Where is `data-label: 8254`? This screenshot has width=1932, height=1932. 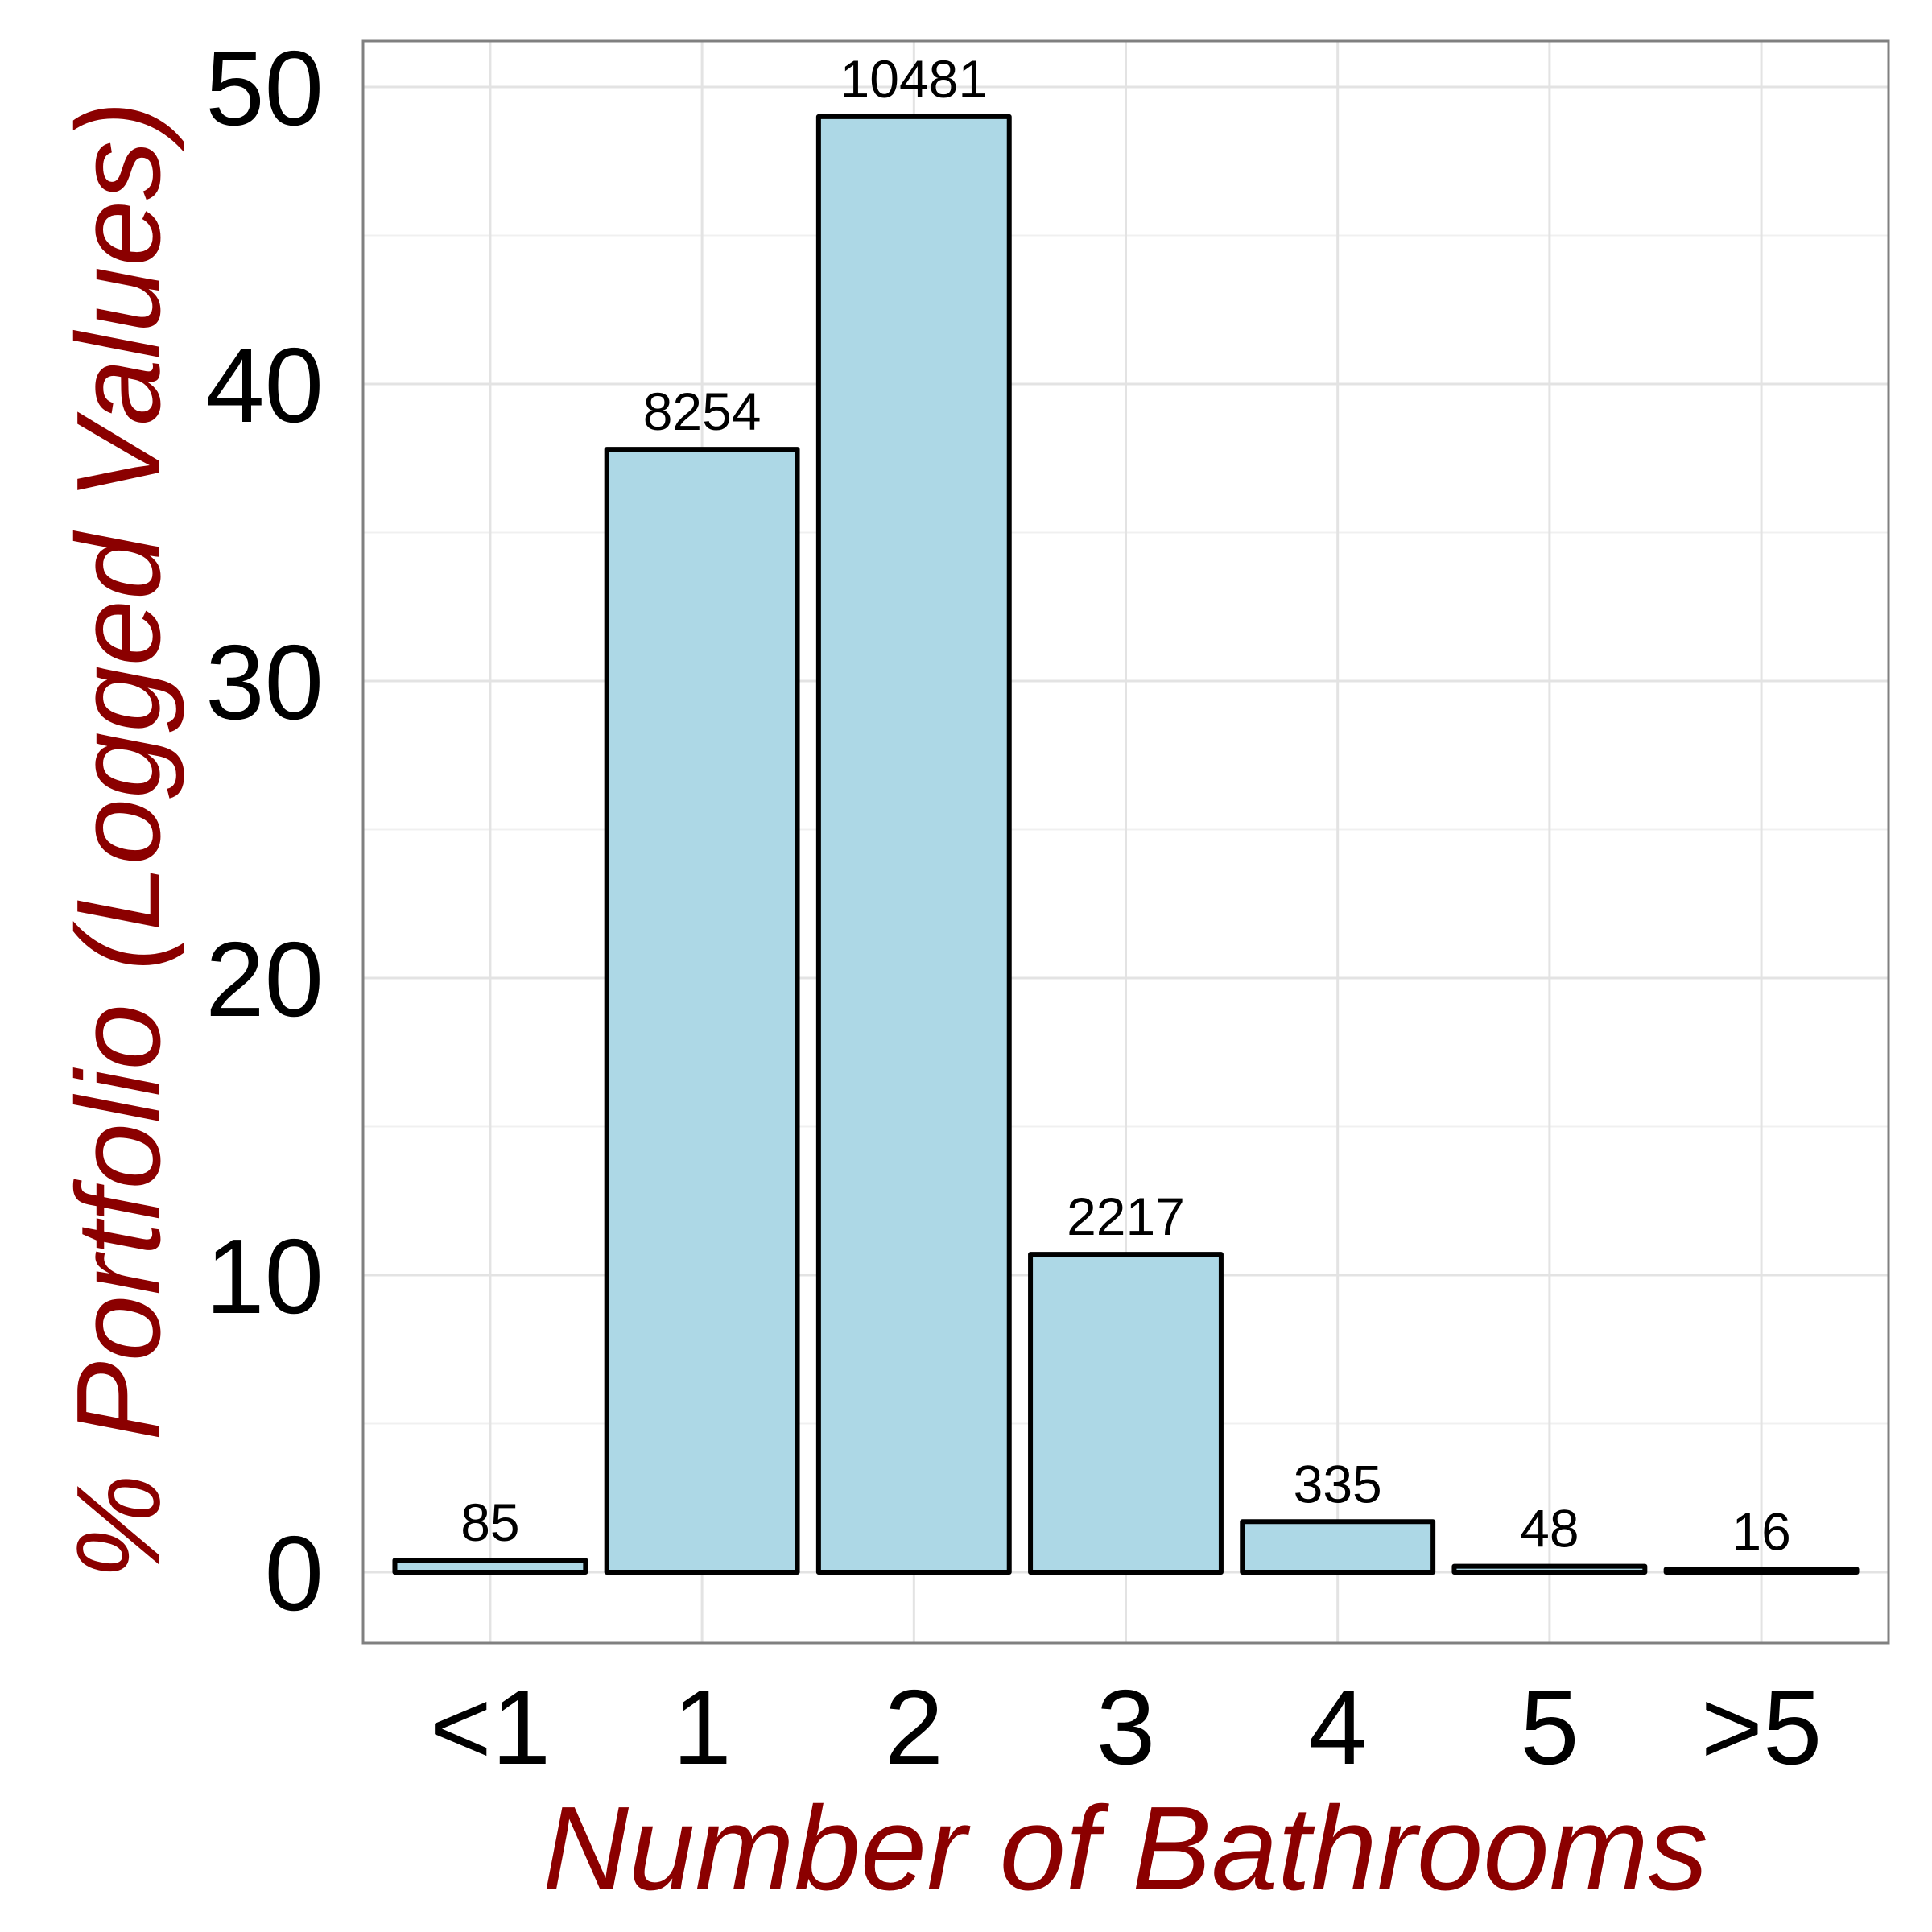
data-label: 8254 is located at coordinates (702, 411).